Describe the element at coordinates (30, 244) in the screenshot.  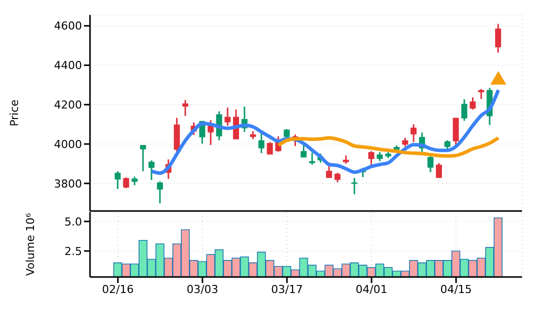
I see `y-axis-title: Volume 10⁶` at that location.